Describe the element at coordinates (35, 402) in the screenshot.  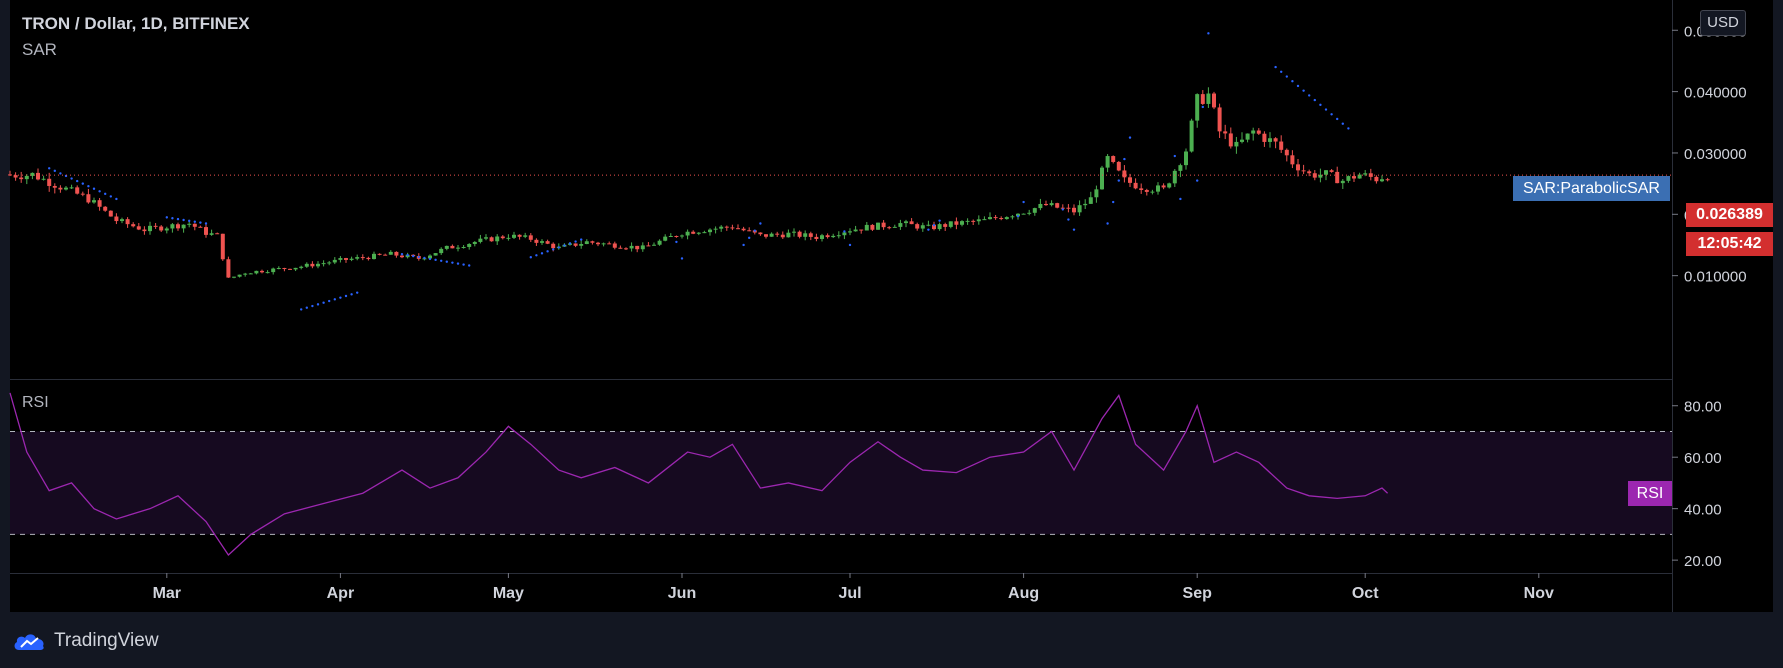
I see `indicator-label-rsi: RSI` at that location.